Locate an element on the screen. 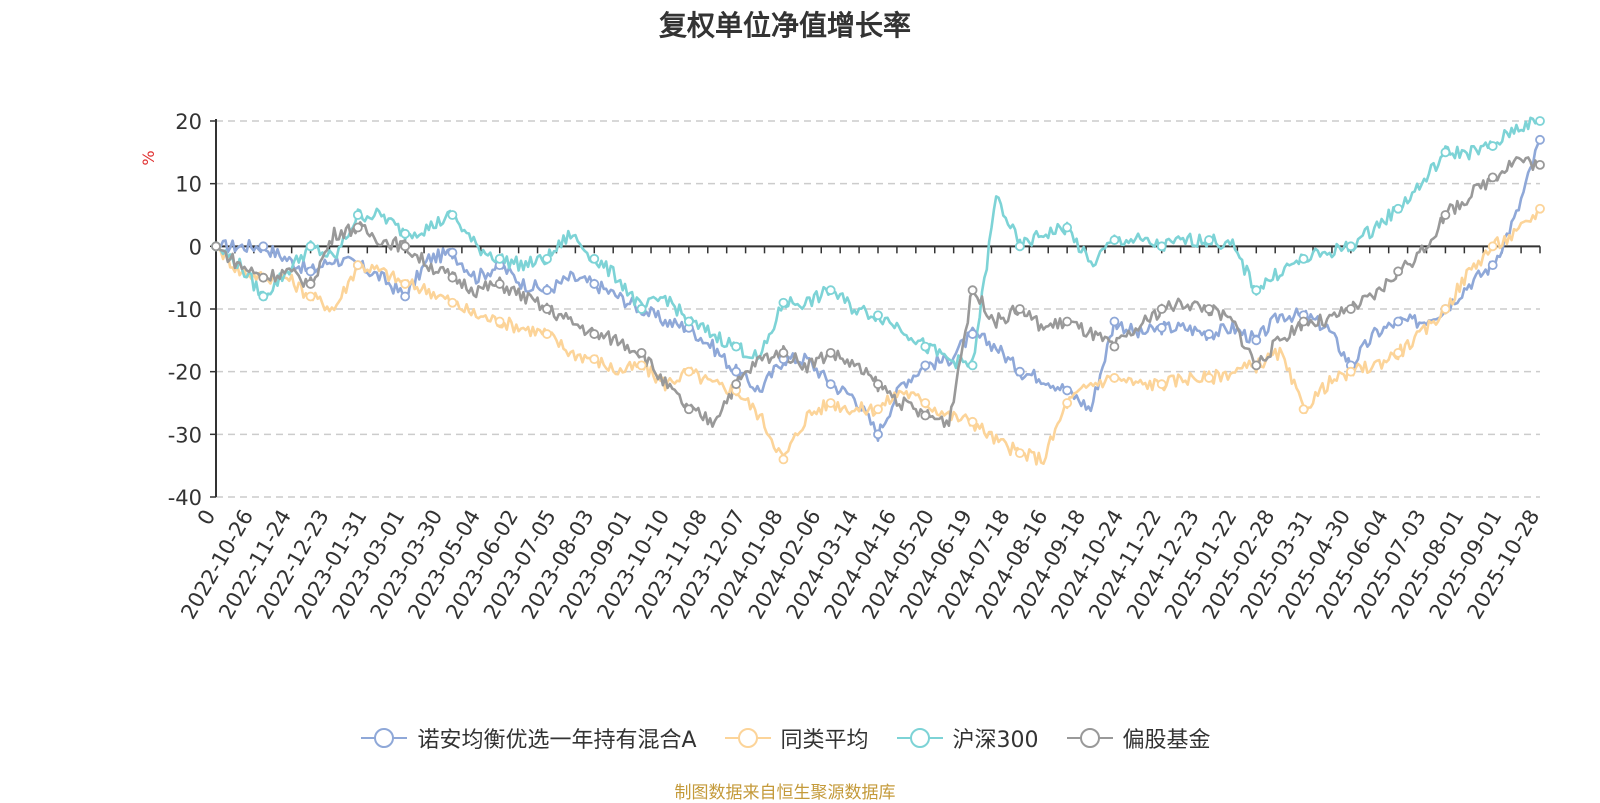 This screenshot has height=803, width=1600. legend-item-csi300: 沪深300 is located at coordinates (967, 738).